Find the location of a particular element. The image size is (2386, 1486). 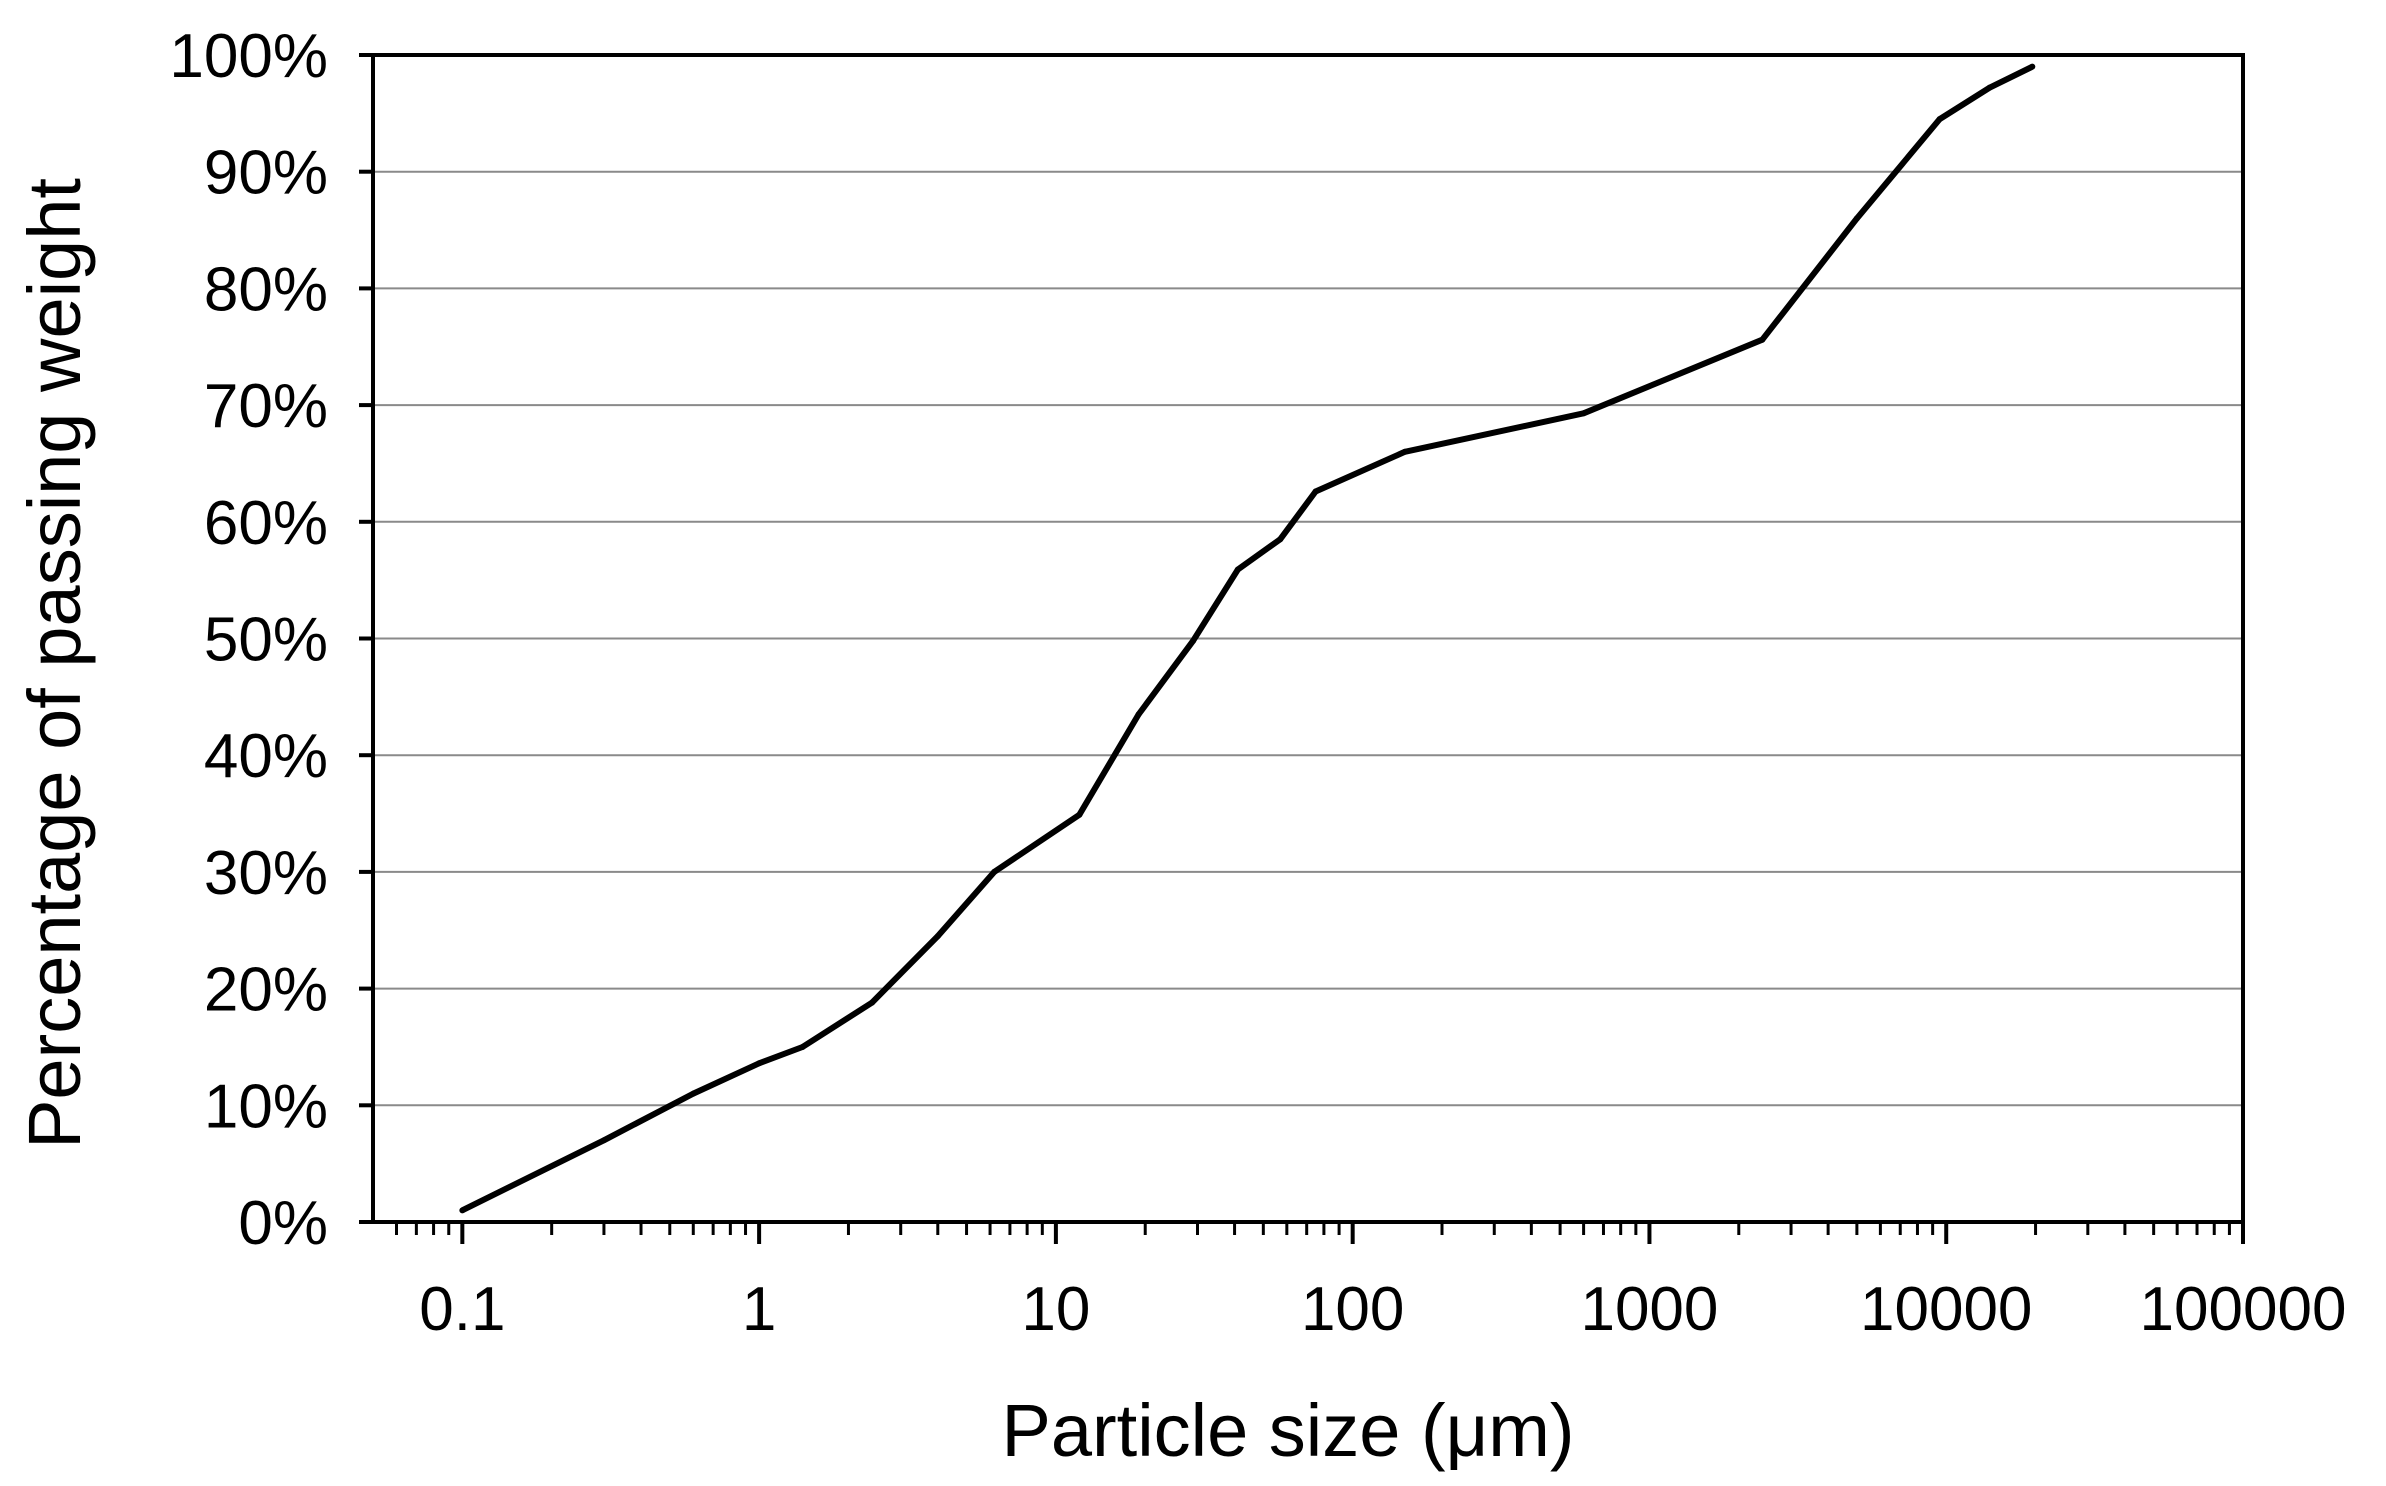

x-tick-label-3: 100 is located at coordinates (1352, 1309).